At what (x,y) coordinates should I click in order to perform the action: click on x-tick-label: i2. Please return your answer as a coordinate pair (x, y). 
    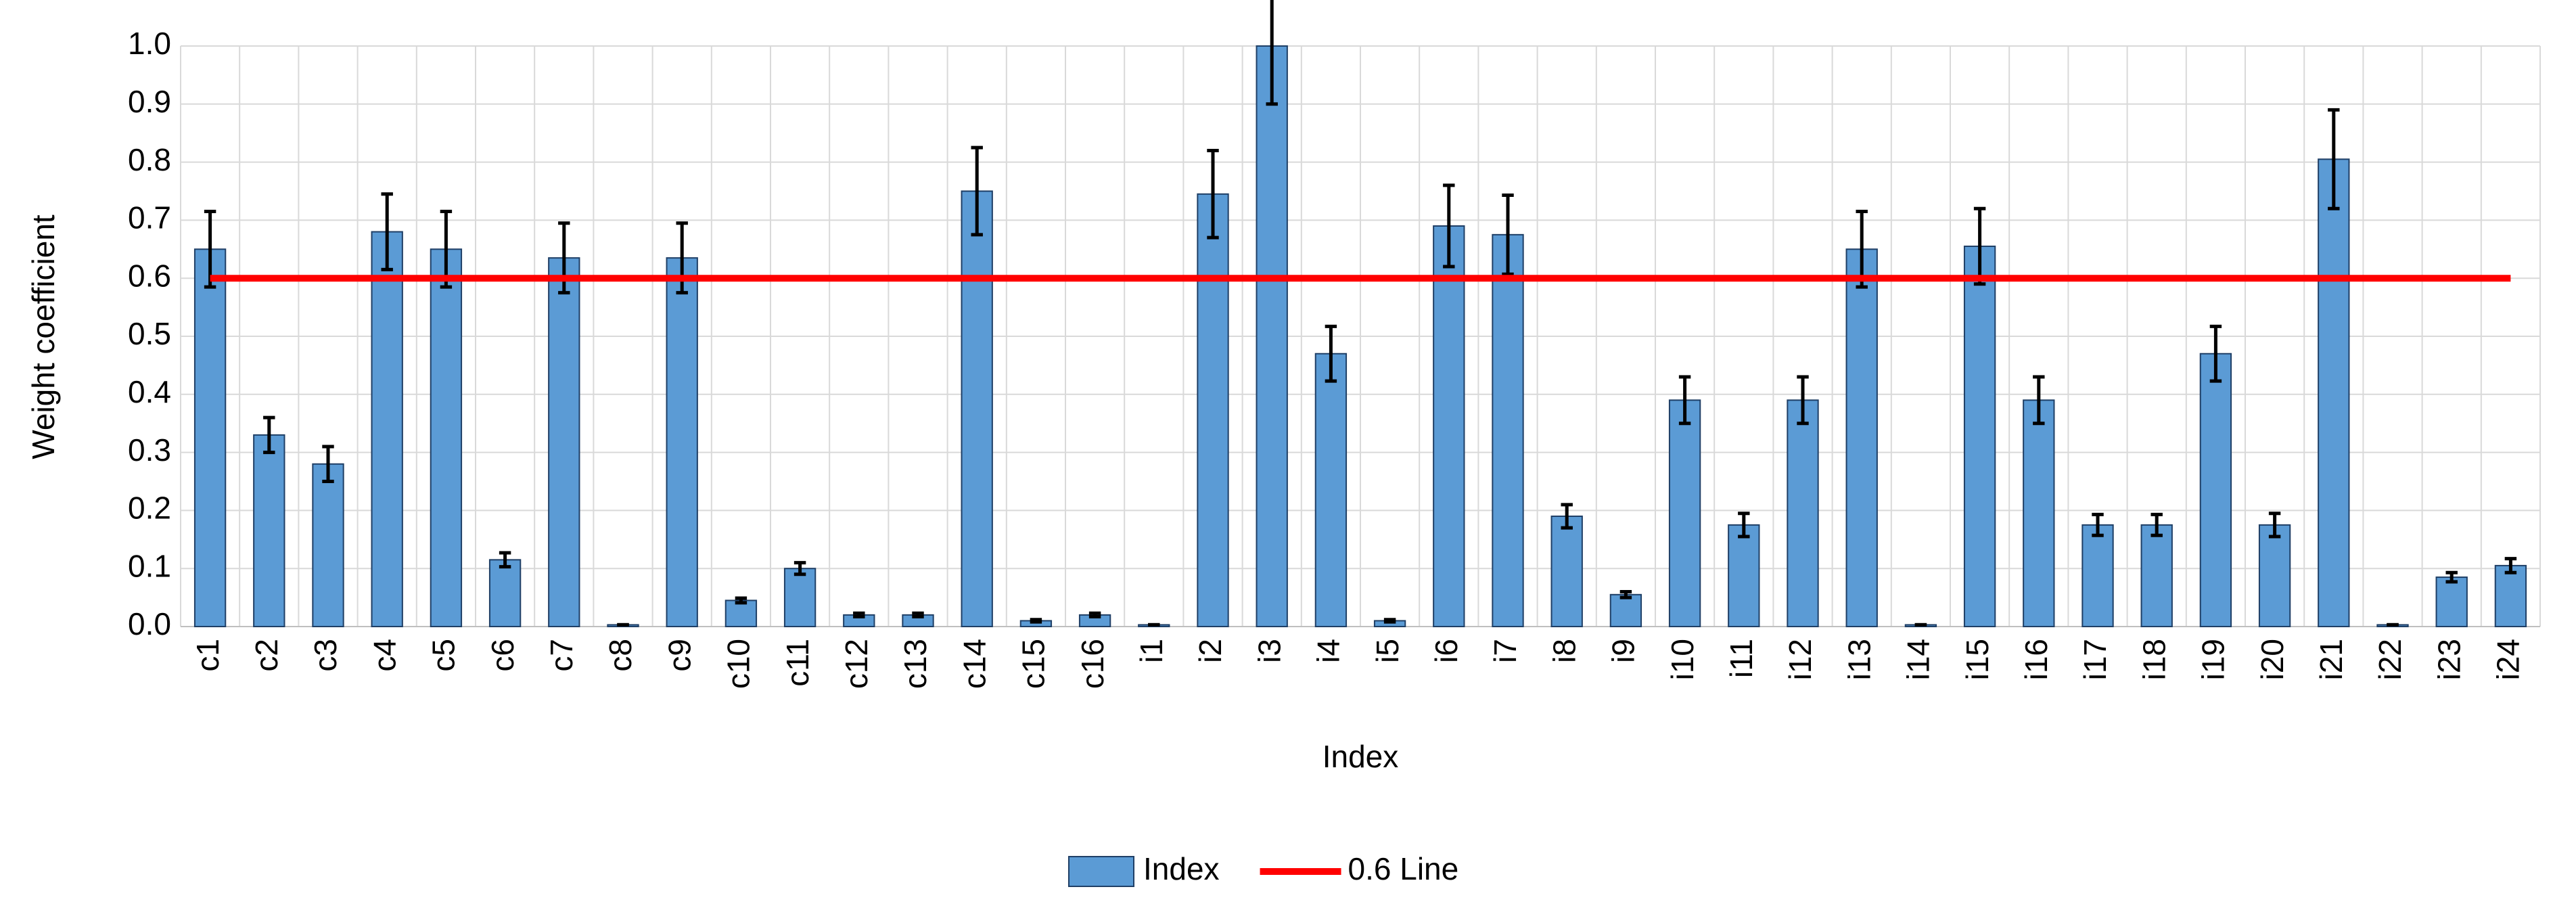
    Looking at the image, I should click on (1210, 651).